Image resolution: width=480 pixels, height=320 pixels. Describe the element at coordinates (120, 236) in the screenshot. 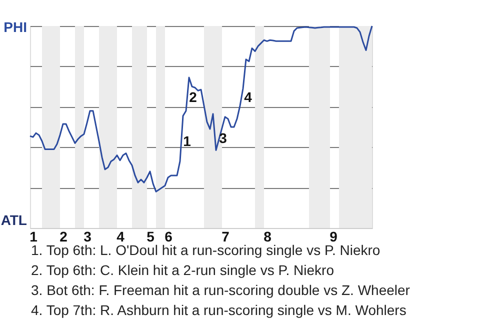

I see `x-tick-label: 4` at that location.